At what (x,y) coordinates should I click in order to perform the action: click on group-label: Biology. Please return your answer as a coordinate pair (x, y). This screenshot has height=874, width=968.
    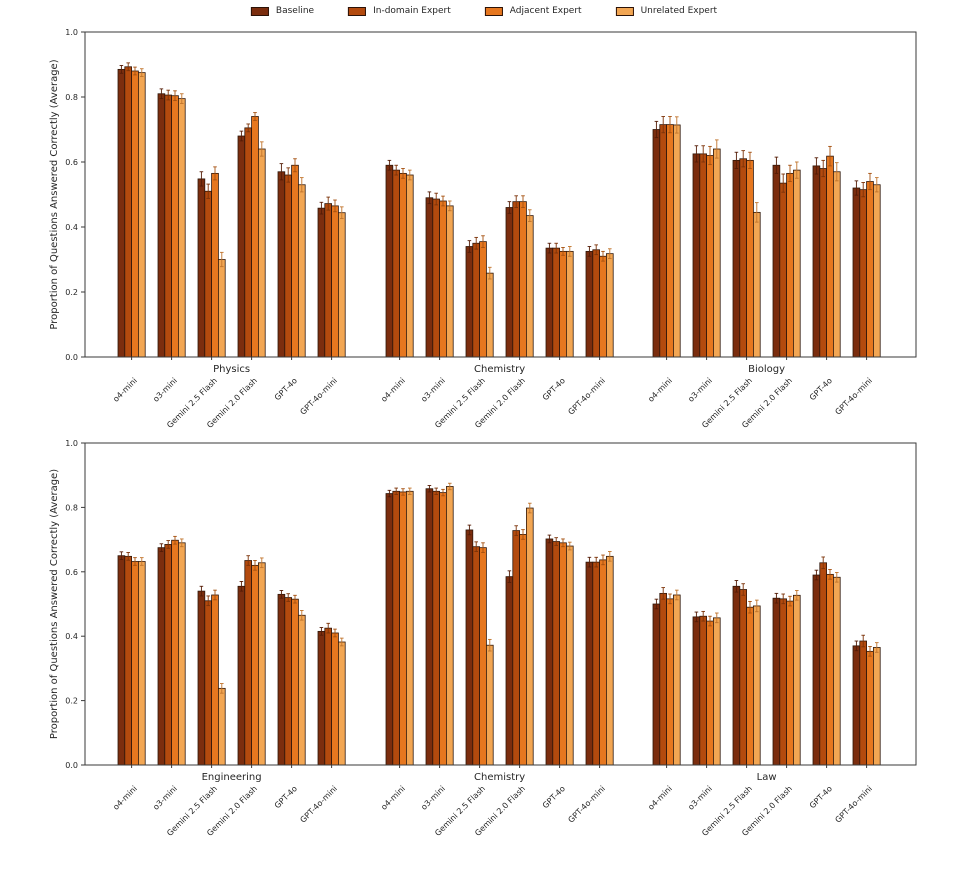
    Looking at the image, I should click on (766, 369).